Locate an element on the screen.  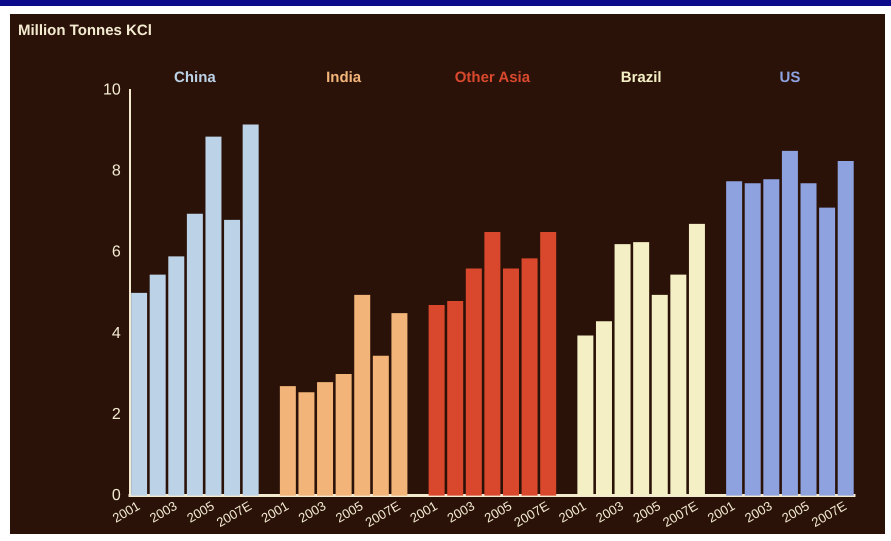
y-tick-label: 2 is located at coordinates (116, 414).